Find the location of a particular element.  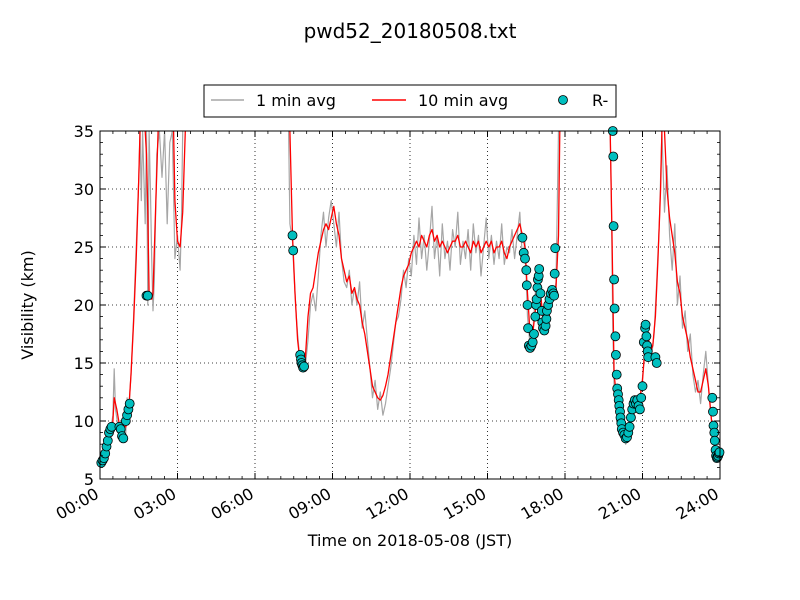

y-tick-label: 35 is located at coordinates (84, 131).